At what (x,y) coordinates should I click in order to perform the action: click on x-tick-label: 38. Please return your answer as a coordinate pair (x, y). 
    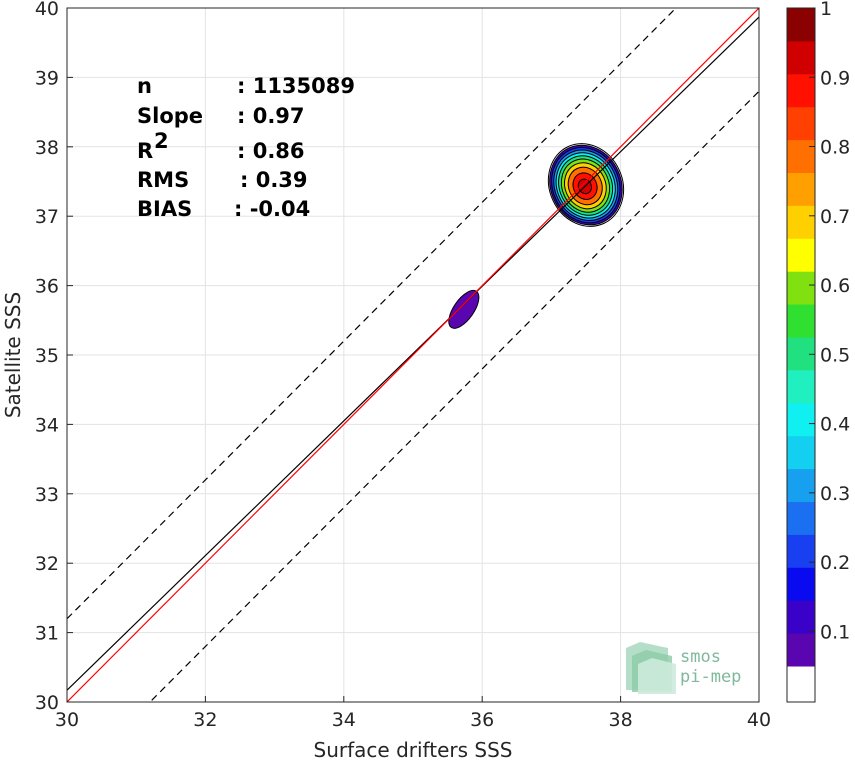
    Looking at the image, I should click on (621, 720).